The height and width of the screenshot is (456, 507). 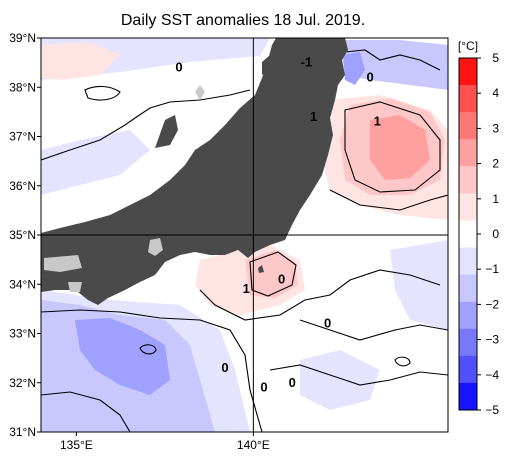 I want to click on lat-tick-label: 34°N, so click(x=22, y=284).